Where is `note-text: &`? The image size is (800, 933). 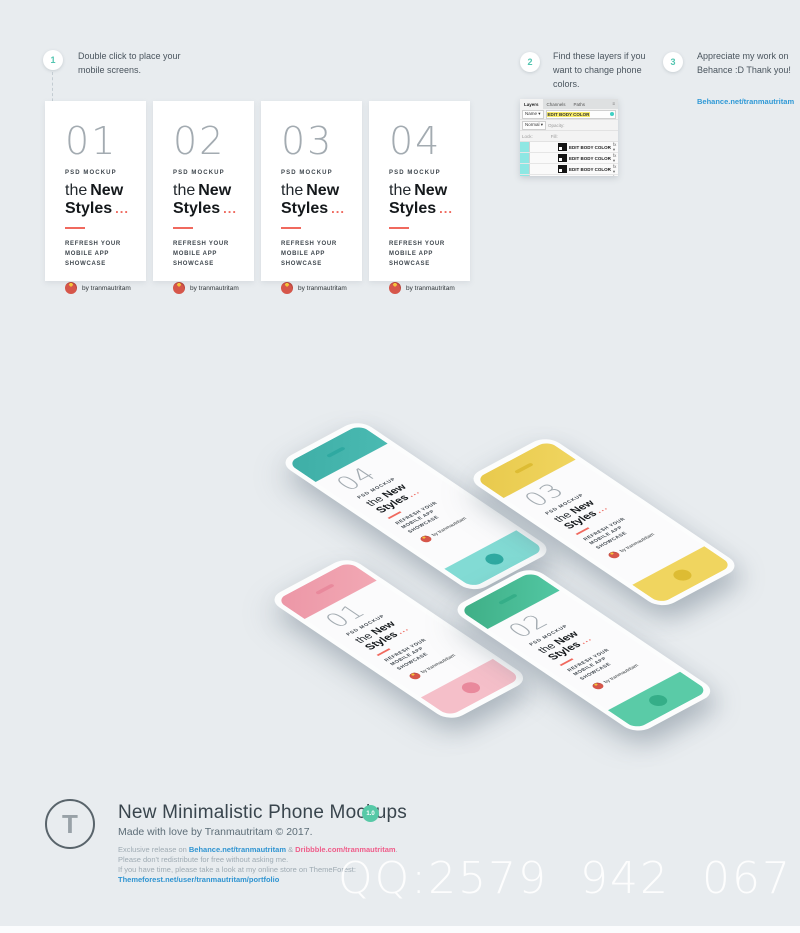 note-text: & is located at coordinates (290, 849).